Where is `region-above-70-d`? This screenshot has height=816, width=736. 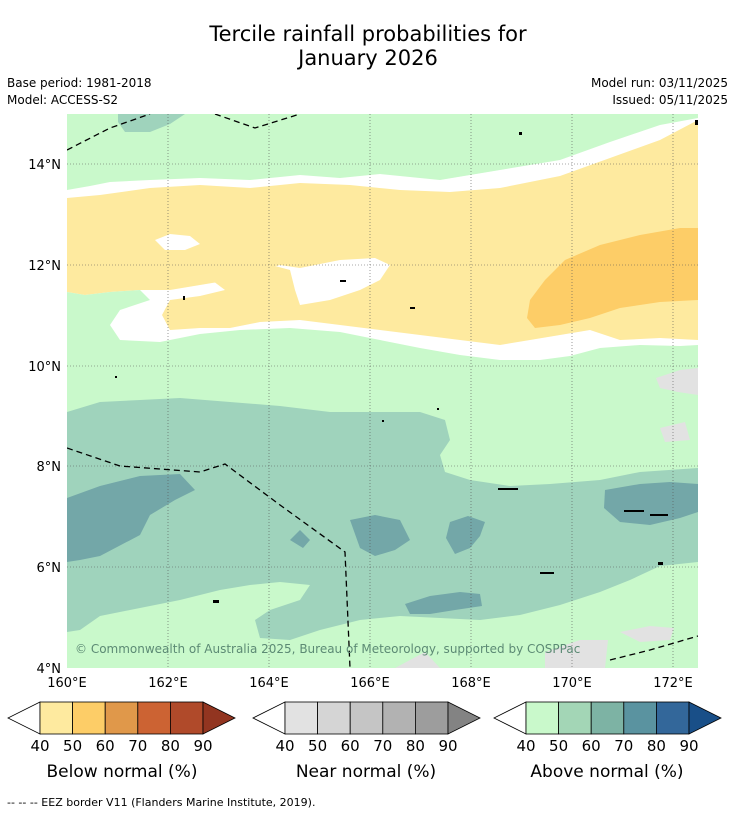 region-above-70-d is located at coordinates (443, 603).